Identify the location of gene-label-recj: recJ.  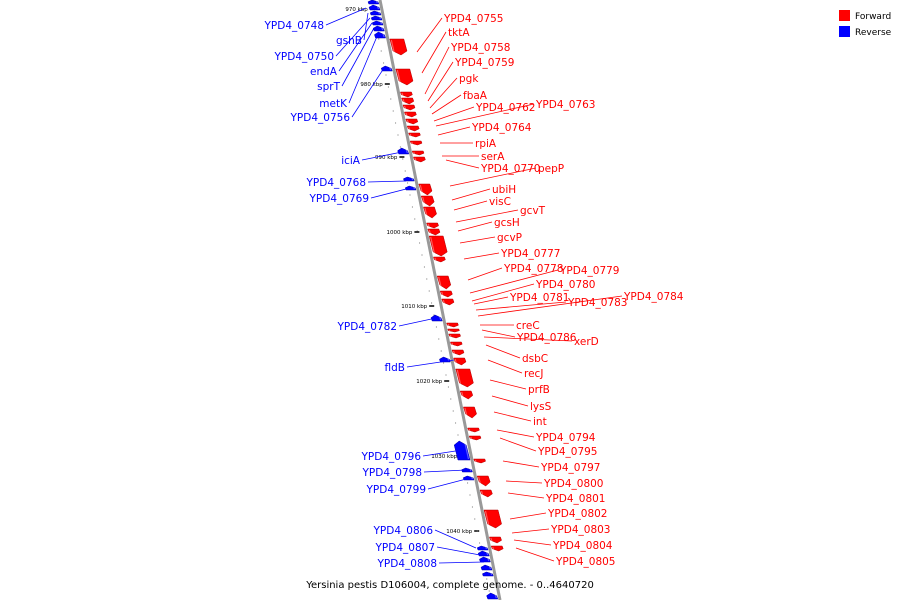
(533, 374).